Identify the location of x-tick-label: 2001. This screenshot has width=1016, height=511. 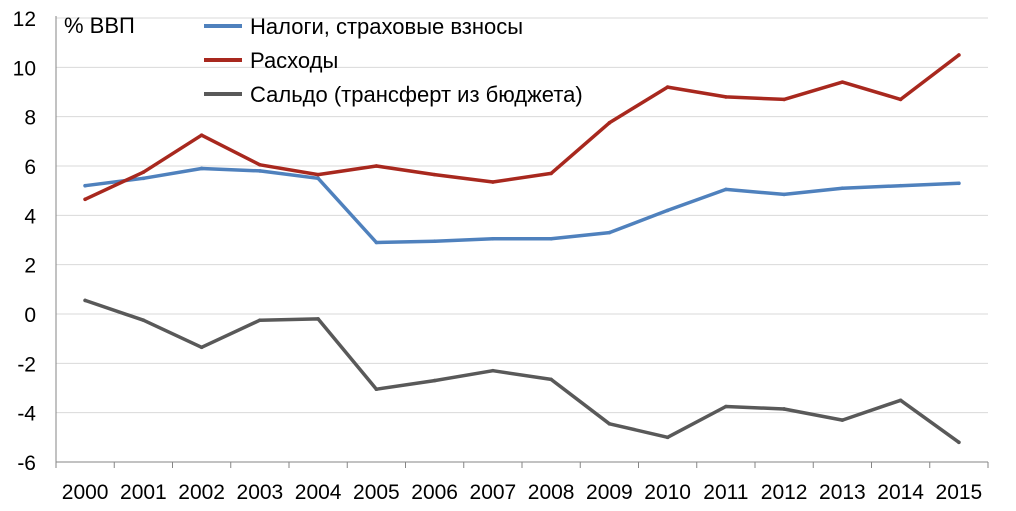
(143, 492).